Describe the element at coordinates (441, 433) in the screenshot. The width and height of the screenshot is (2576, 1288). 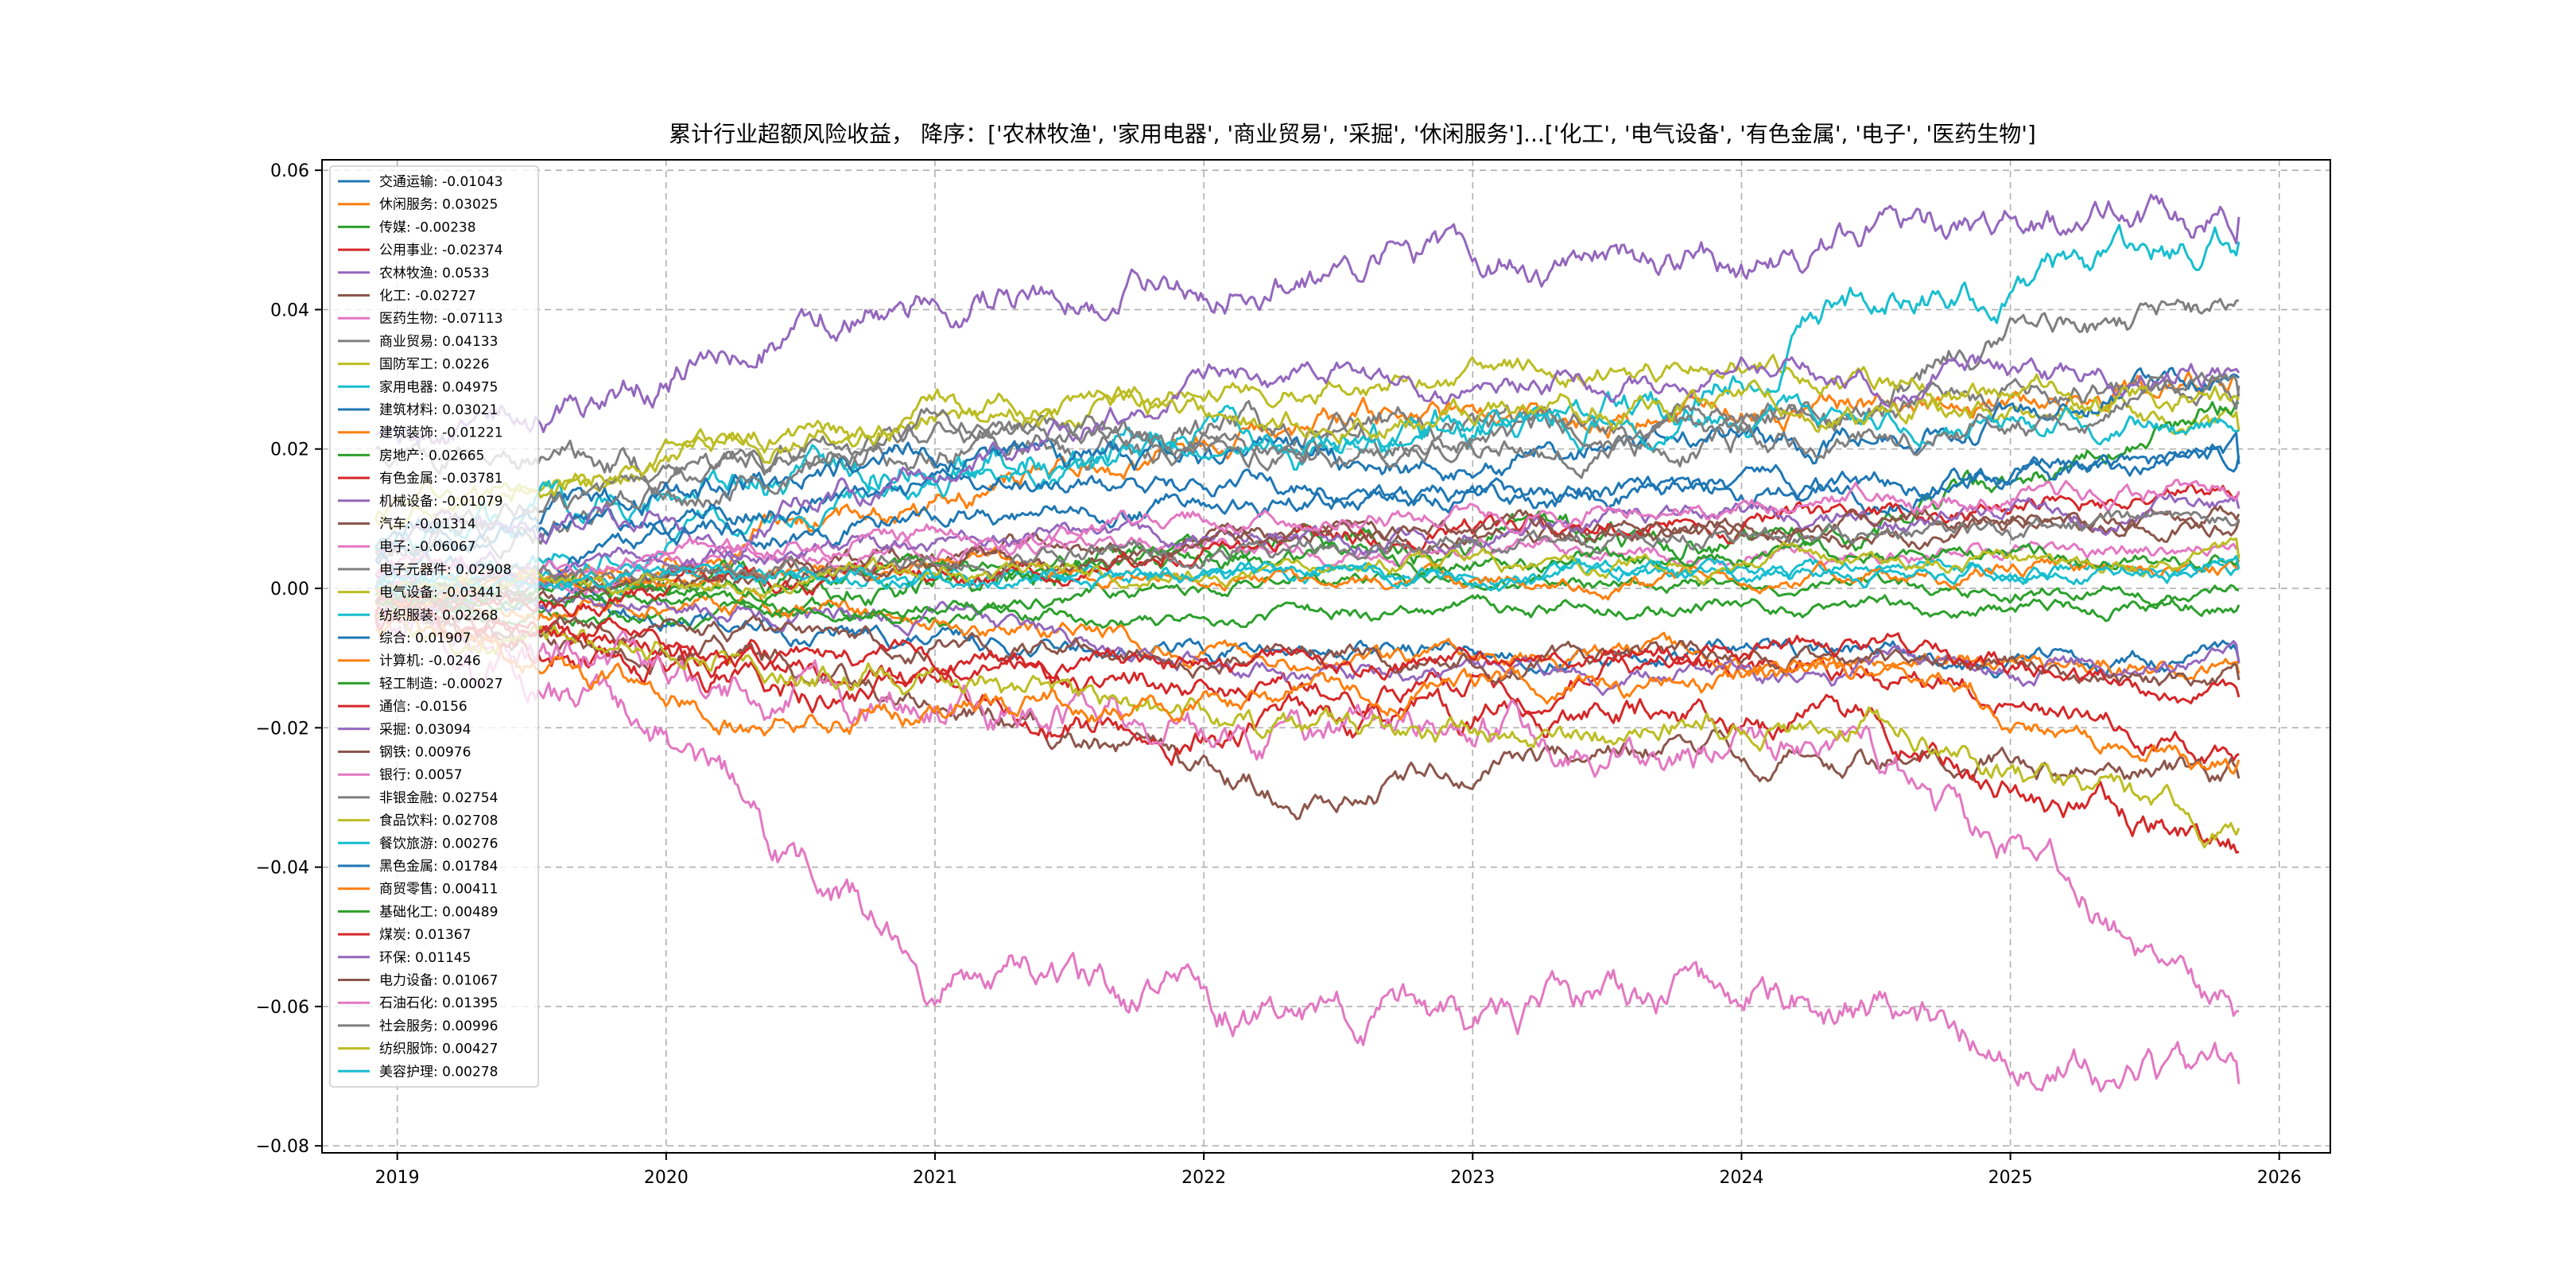
I see `legend-entry: 建筑装饰: -0.01221` at that location.